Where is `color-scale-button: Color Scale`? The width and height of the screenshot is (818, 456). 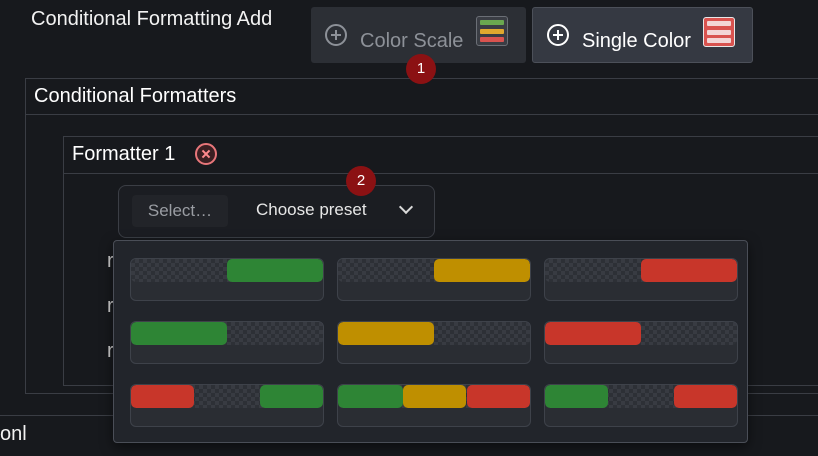 color-scale-button: Color Scale is located at coordinates (418, 35).